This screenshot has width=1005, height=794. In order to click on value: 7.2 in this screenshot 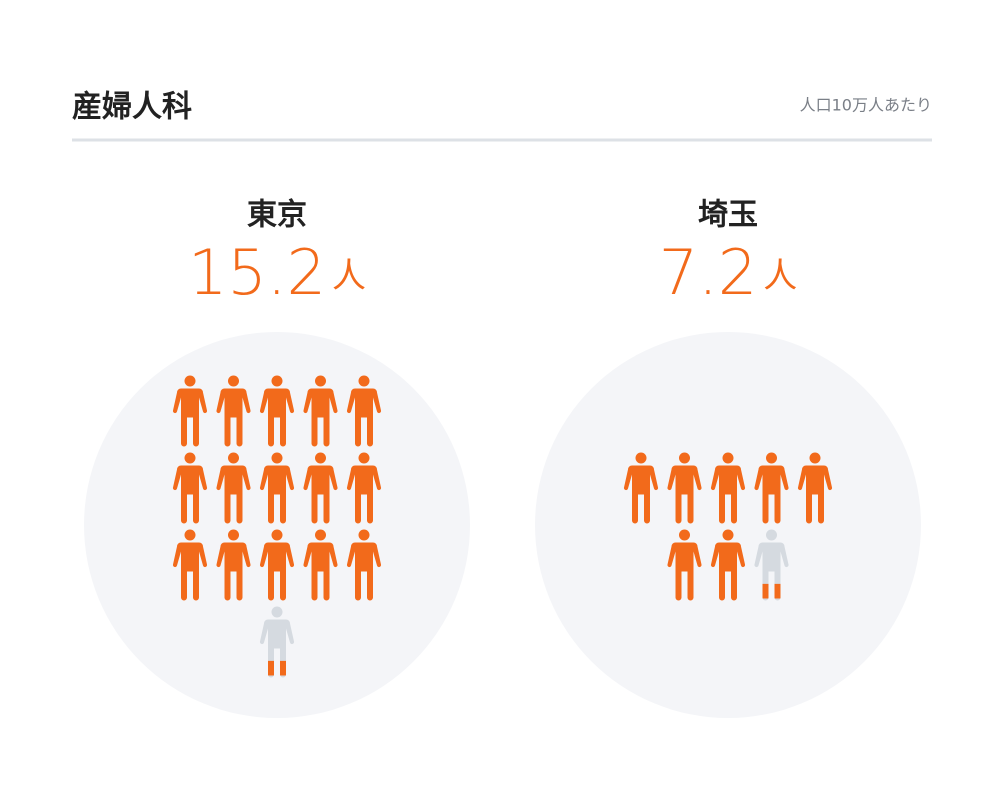, I will do `click(708, 272)`.